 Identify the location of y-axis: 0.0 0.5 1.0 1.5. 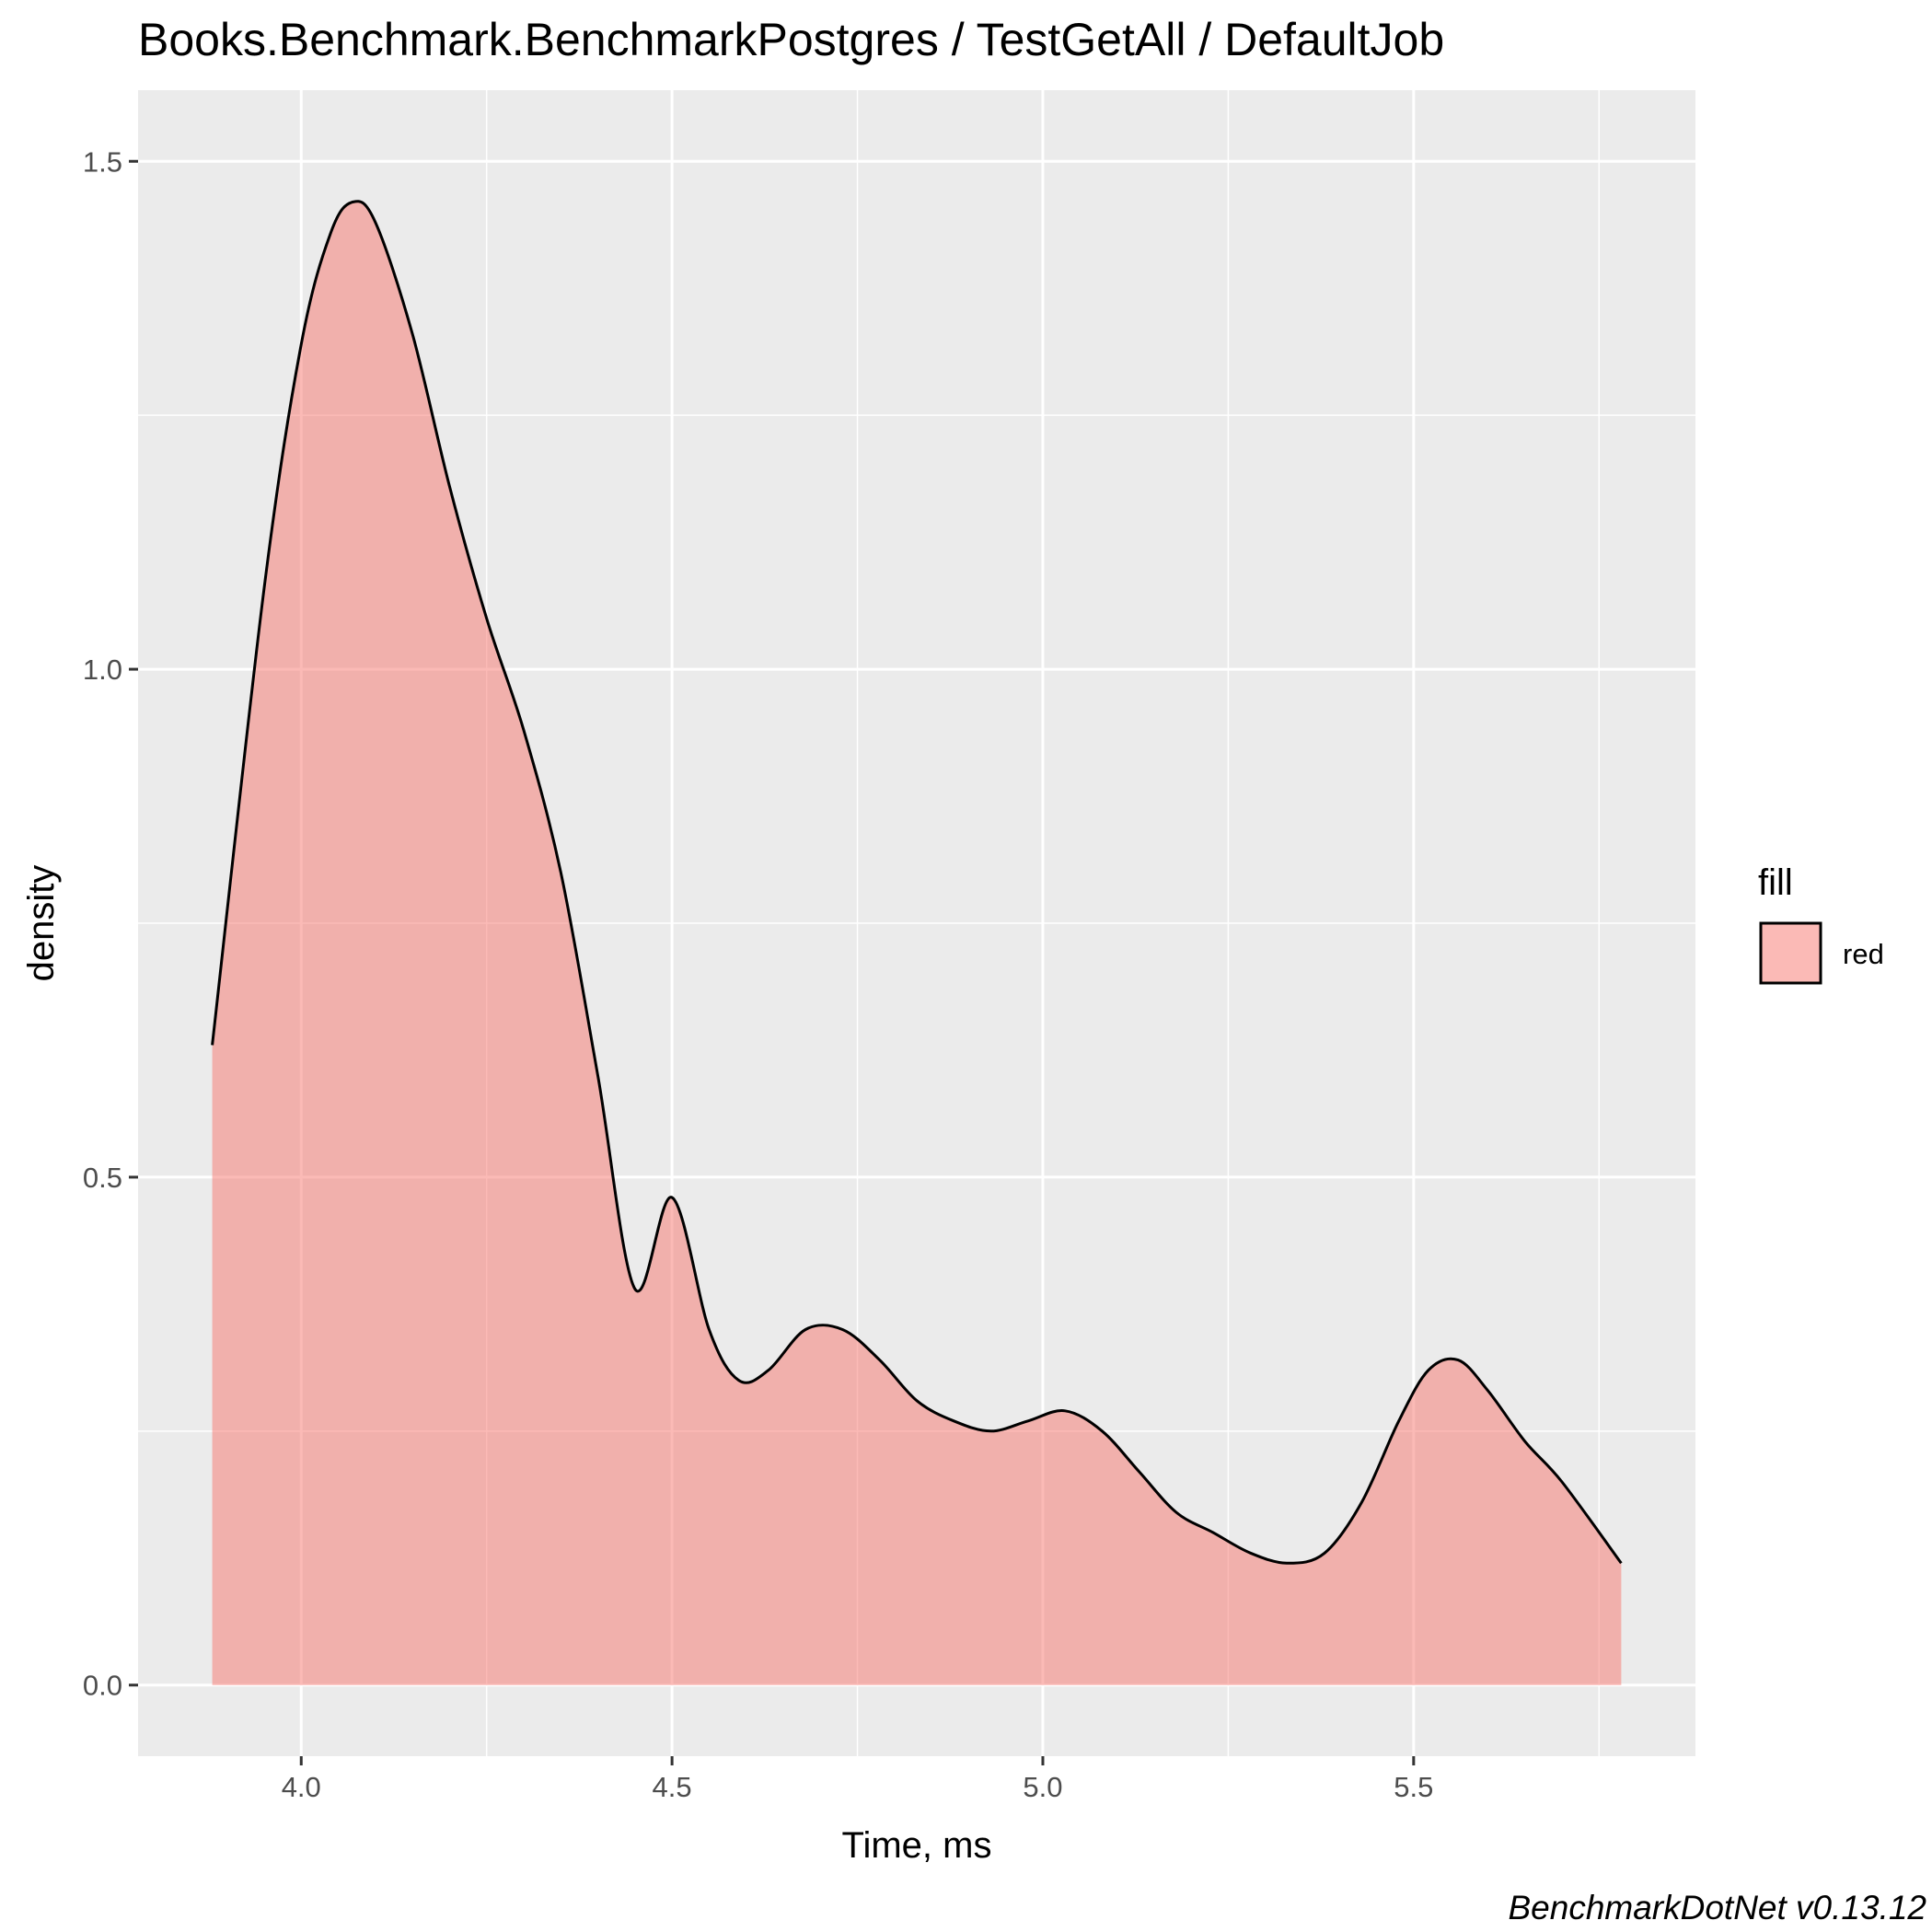
(111, 924).